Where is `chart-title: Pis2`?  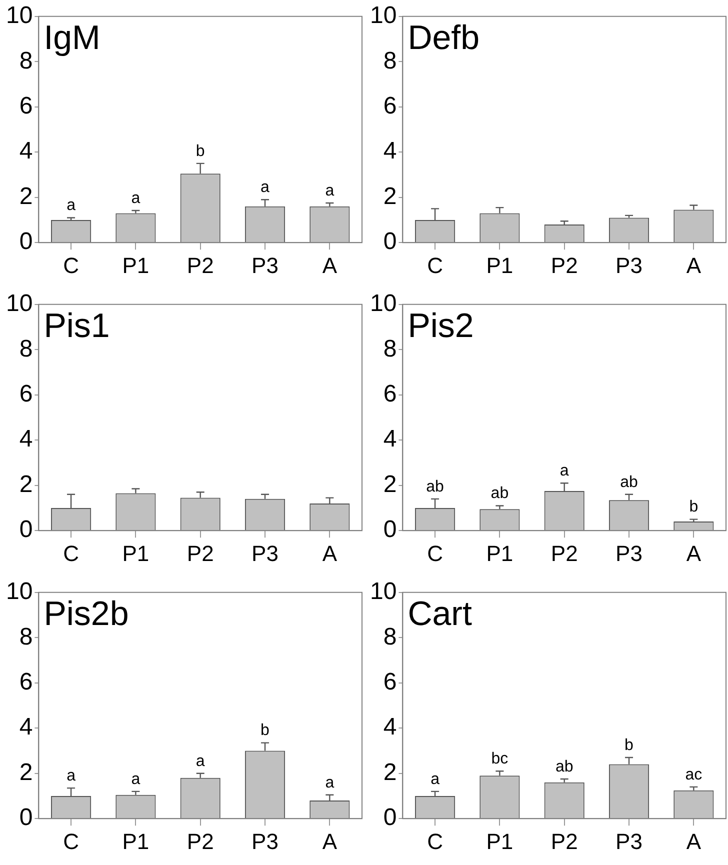 chart-title: Pis2 is located at coordinates (441, 325).